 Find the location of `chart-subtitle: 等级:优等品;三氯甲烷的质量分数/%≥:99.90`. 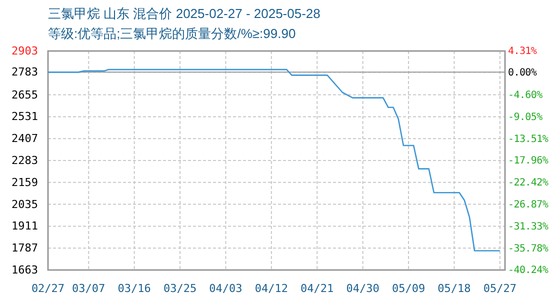

chart-subtitle: 等级:优等品;三氯甲烷的质量分数/%≥:99.90 is located at coordinates (172, 33).